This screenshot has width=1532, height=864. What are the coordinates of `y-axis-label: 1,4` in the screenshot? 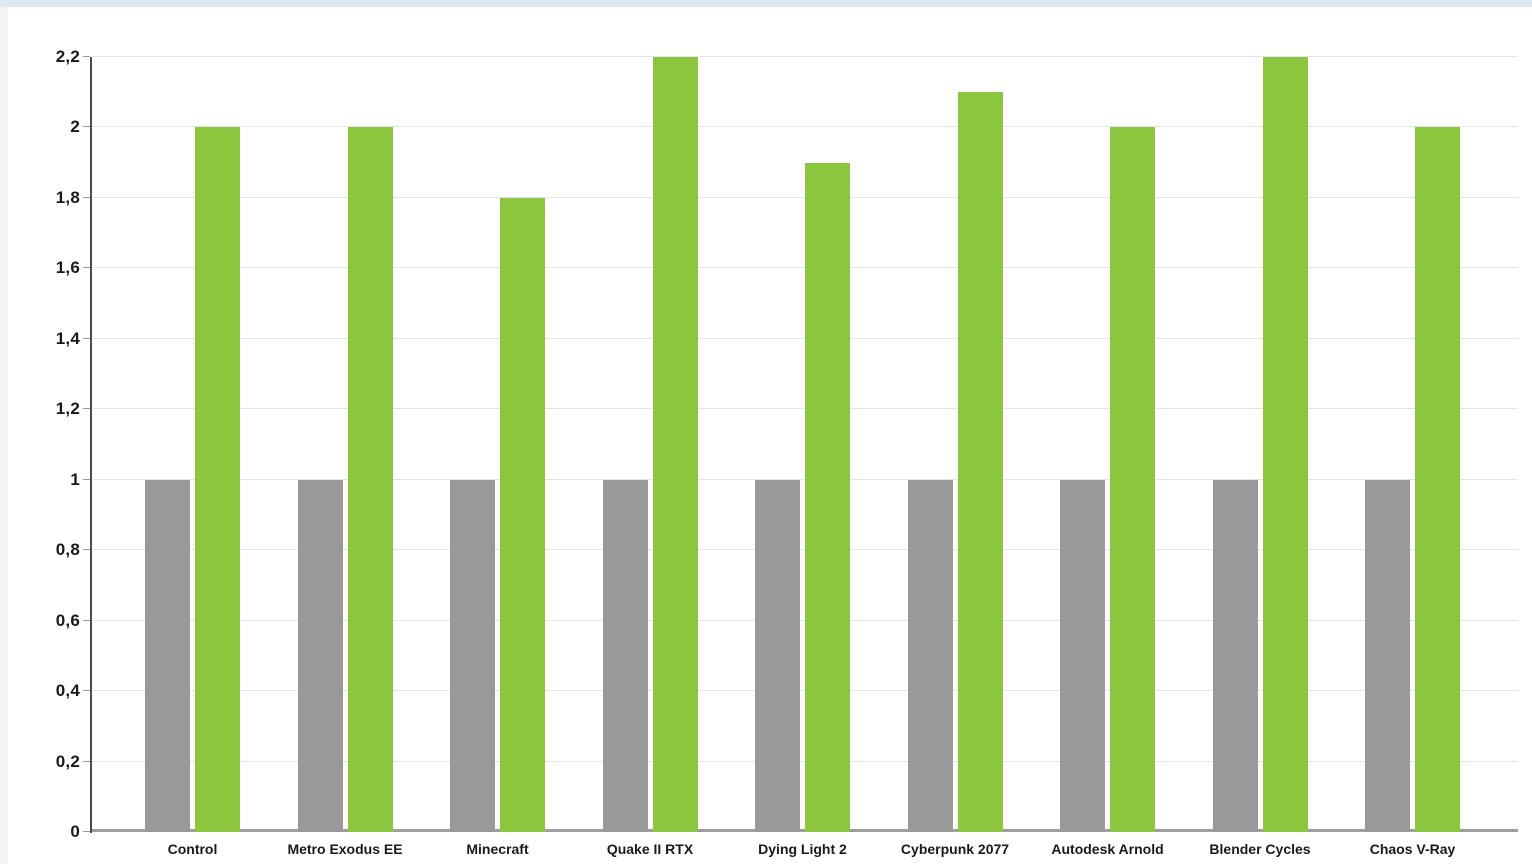 It's located at (67, 338).